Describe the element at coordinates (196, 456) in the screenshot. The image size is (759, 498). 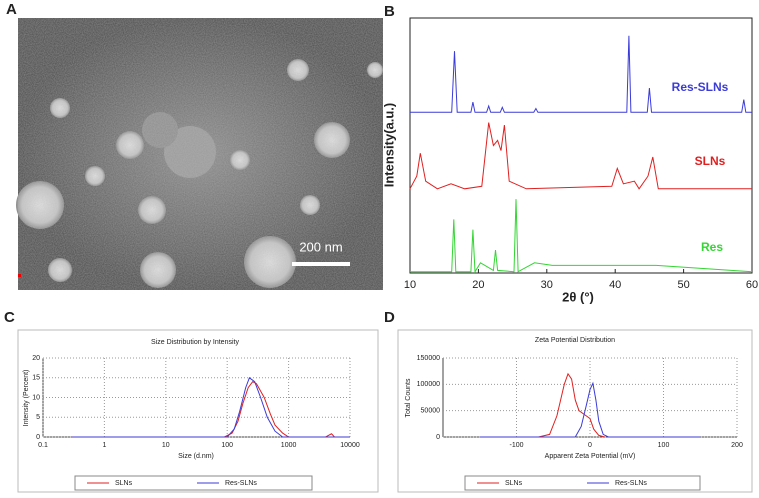
I see `x-axis-label: Size (d.nm)` at that location.